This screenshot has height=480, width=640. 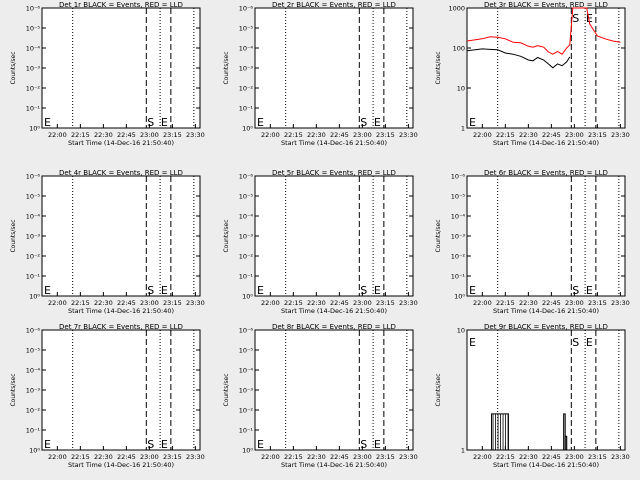 I want to click on marker-e-left: E, so click(x=472, y=290).